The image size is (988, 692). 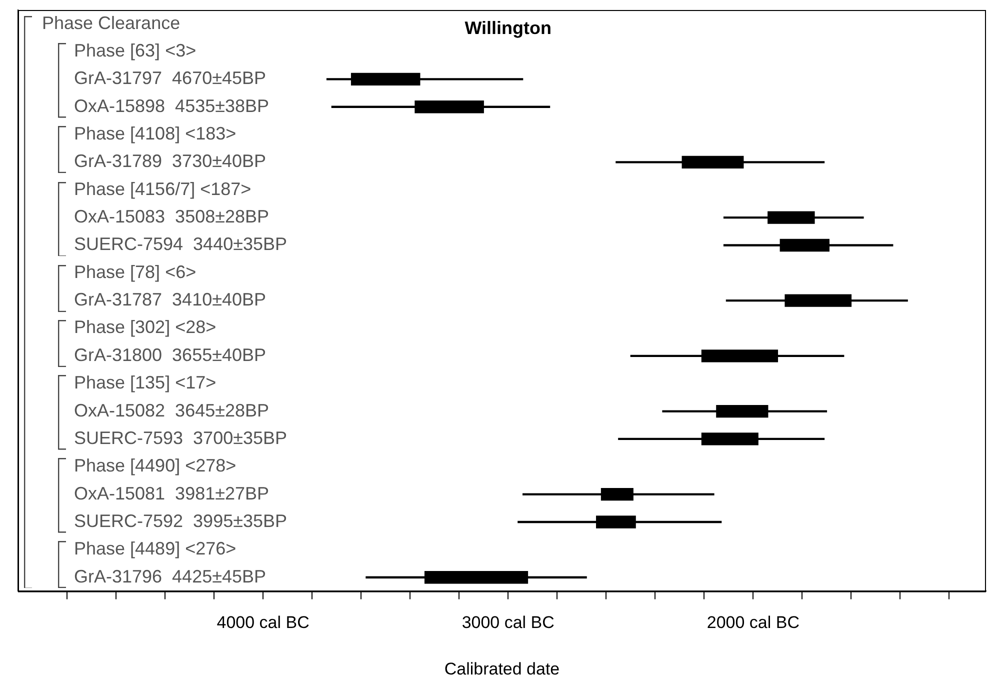 I want to click on y-tick-label: Phase [135] <17>, so click(x=145, y=382).